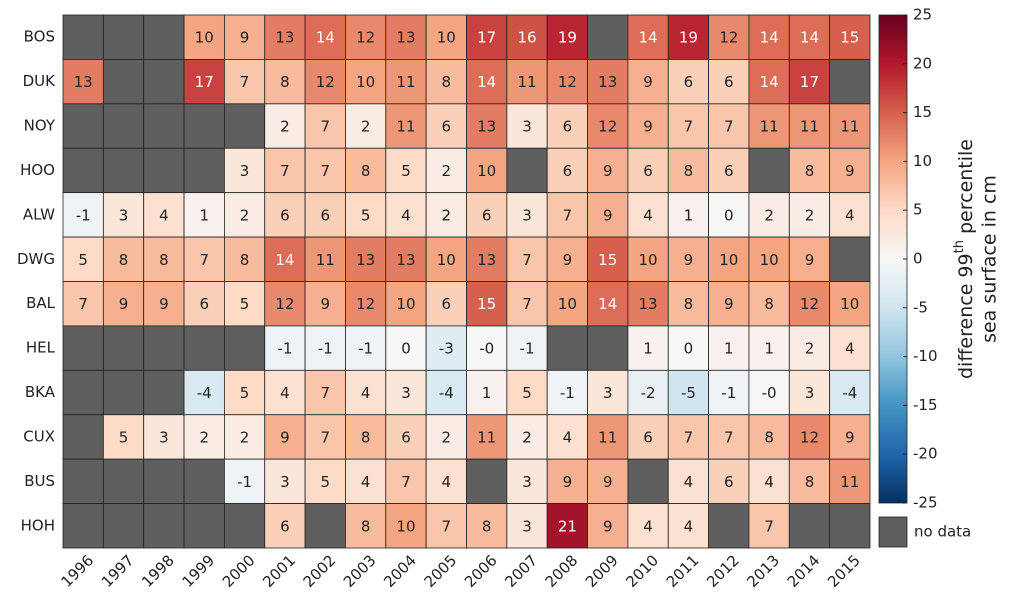 The width and height of the screenshot is (1012, 609). I want to click on cell-label: 11, so click(849, 127).